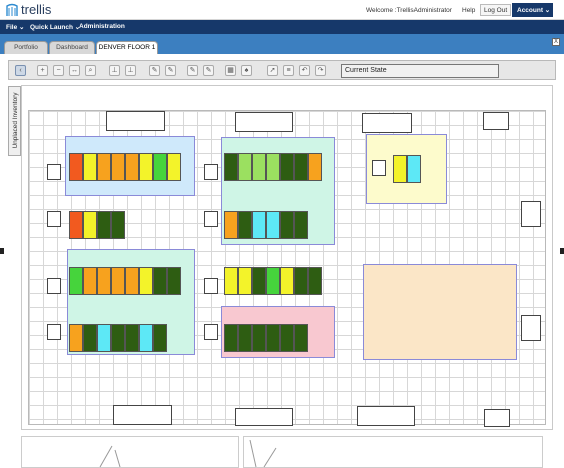 The height and width of the screenshot is (468, 564). What do you see at coordinates (304, 70) in the screenshot?
I see `undo-icon: ↶` at bounding box center [304, 70].